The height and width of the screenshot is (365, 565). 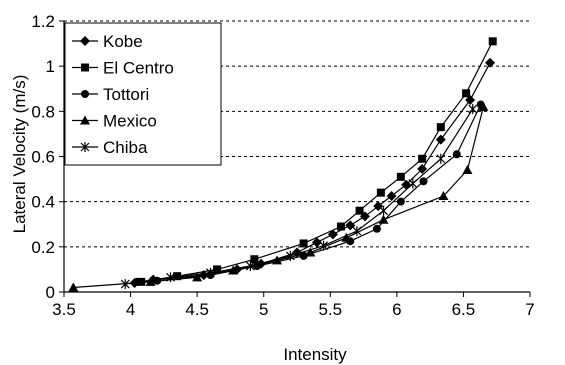 What do you see at coordinates (43, 202) in the screenshot?
I see `y-tick-label: 0.4` at bounding box center [43, 202].